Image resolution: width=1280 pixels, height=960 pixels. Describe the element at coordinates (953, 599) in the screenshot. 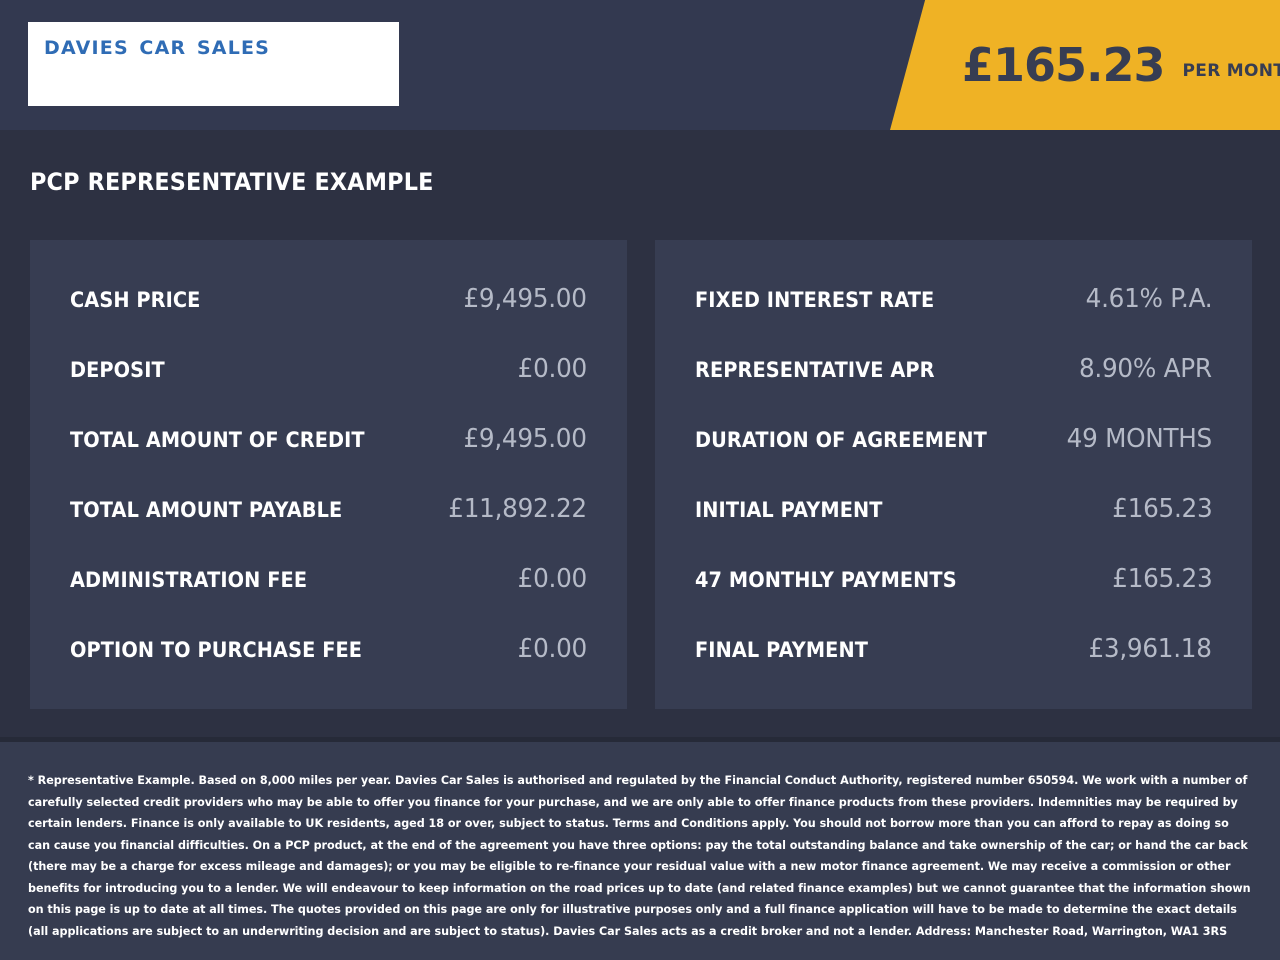

I see `table-row: 47 MONTHLY PAYMENTS £165.23` at that location.